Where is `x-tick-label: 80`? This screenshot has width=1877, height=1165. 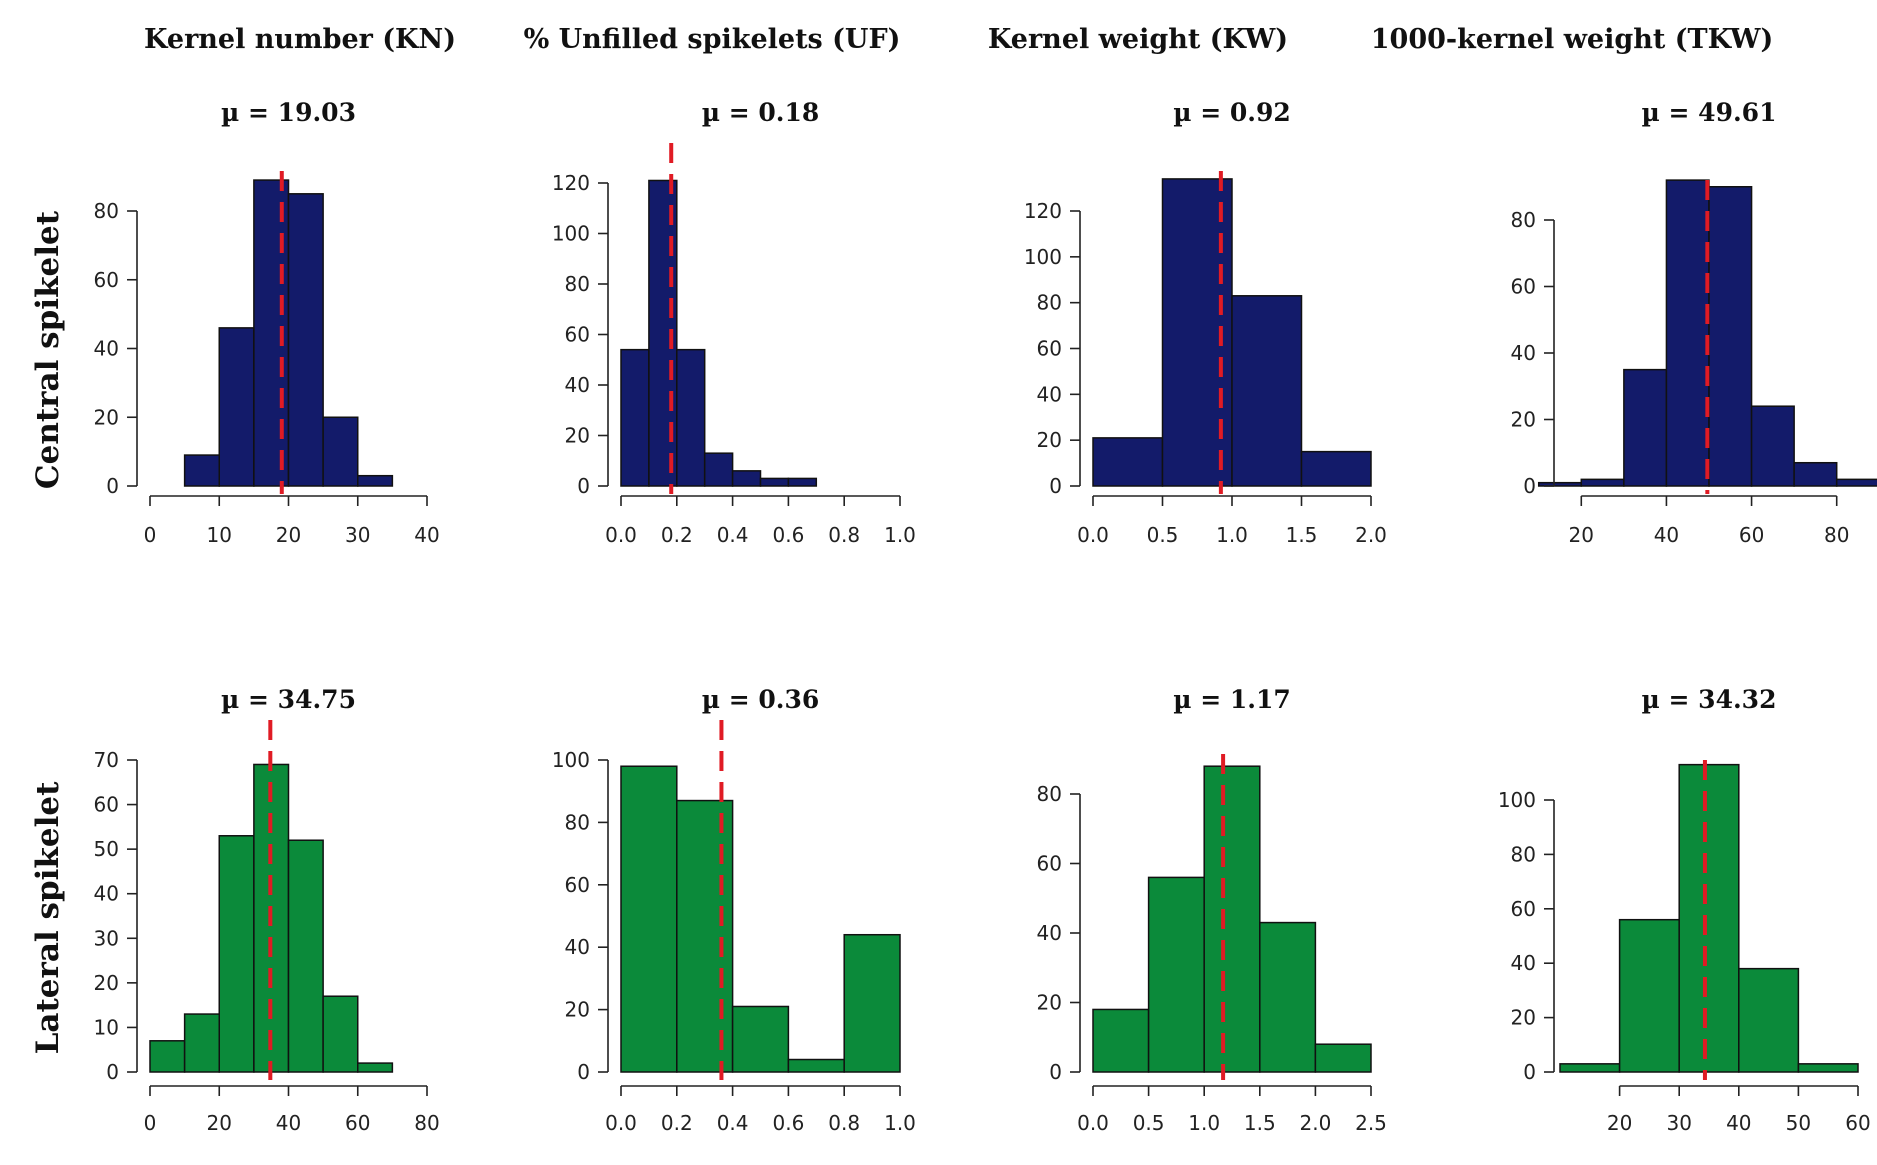 x-tick-label: 80 is located at coordinates (1836, 535).